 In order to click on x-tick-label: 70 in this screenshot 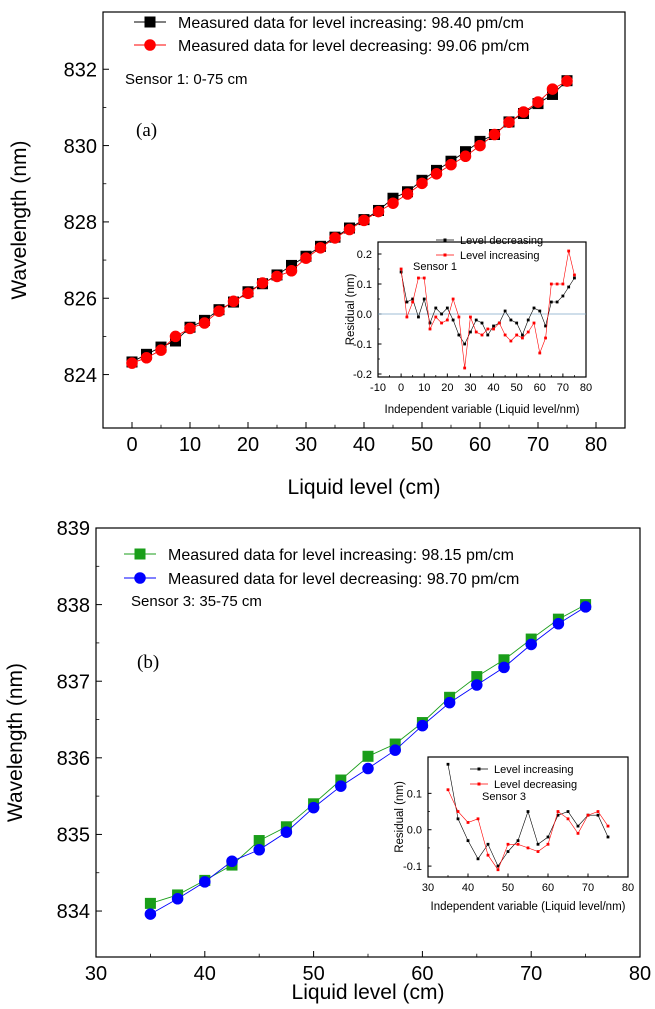, I will do `click(538, 445)`.